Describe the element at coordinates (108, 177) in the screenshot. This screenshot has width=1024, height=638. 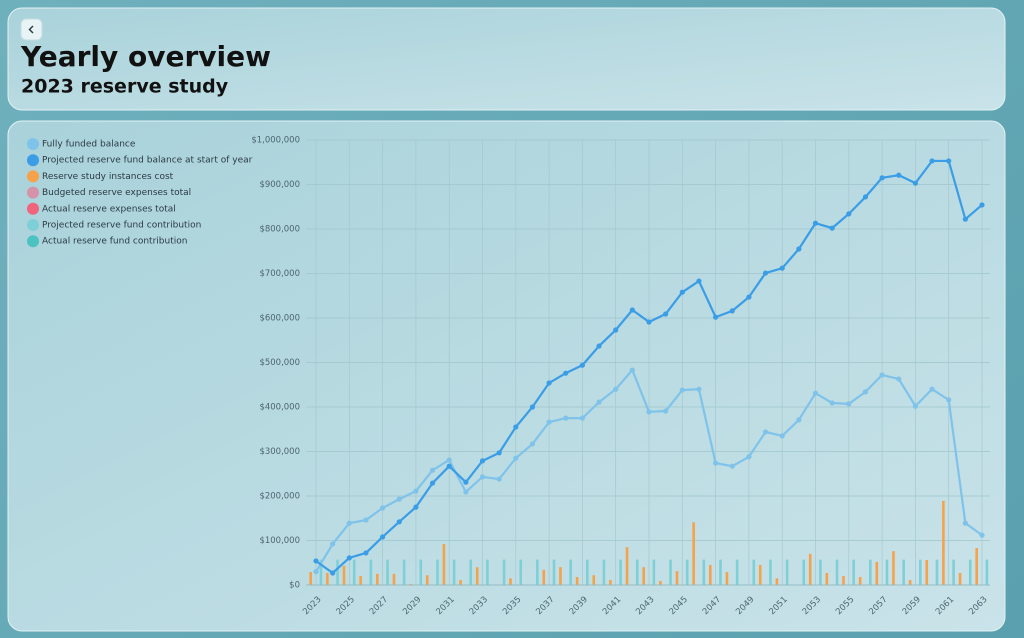
I see `legend-label: Reserve study instances cost` at that location.